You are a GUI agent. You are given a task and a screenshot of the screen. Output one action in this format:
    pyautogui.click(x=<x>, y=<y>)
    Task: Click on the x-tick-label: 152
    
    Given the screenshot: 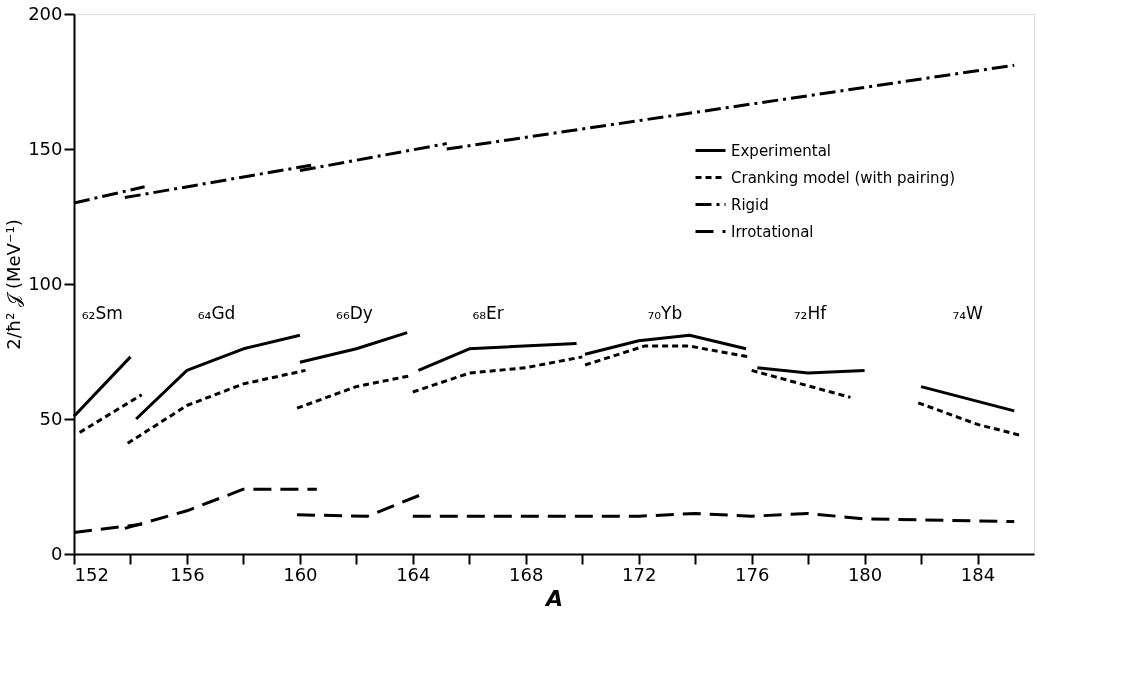 What is the action you would take?
    pyautogui.click(x=91, y=574)
    